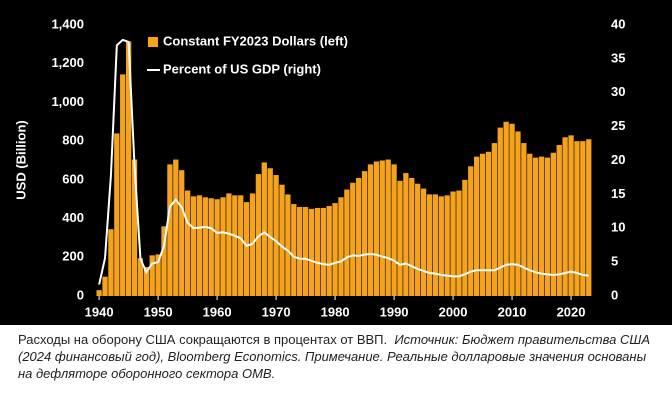  Describe the element at coordinates (73, 256) in the screenshot. I see `y-tick-label: 200` at that location.